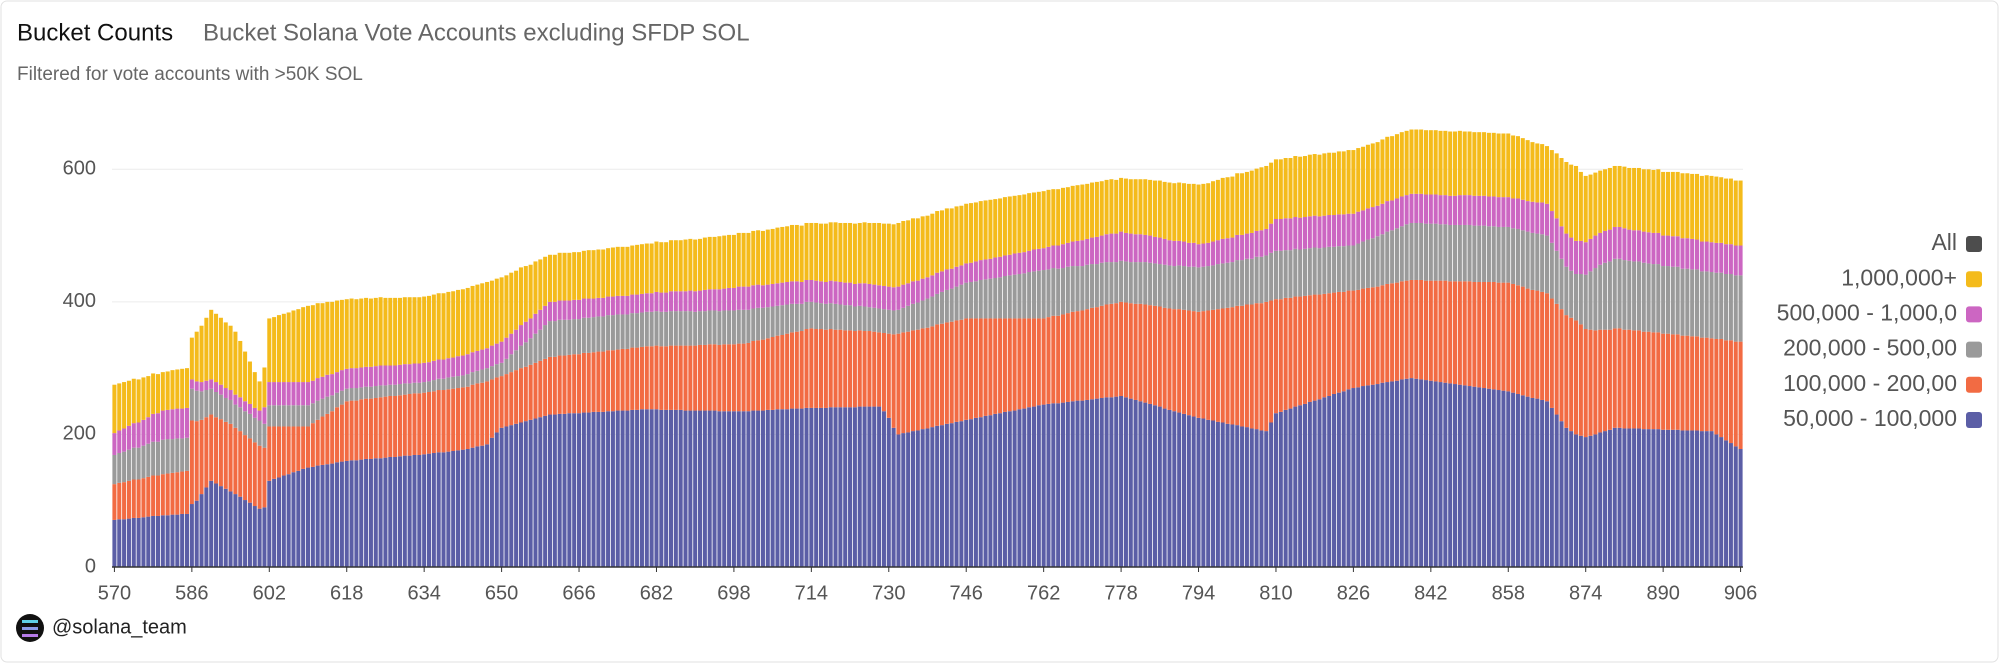  What do you see at coordinates (1353, 593) in the screenshot?
I see `x-tick-label: 826` at bounding box center [1353, 593].